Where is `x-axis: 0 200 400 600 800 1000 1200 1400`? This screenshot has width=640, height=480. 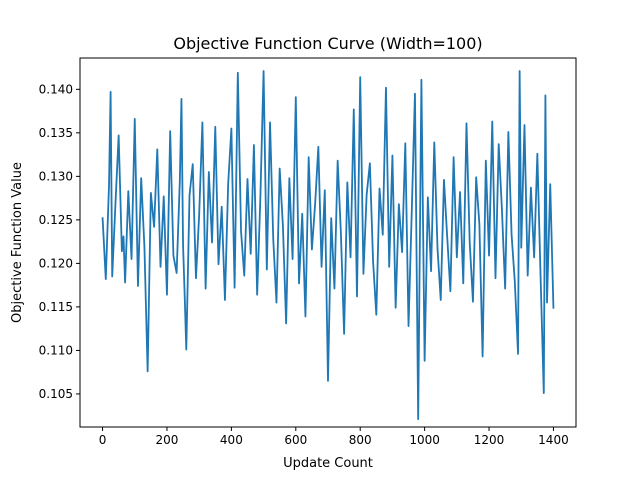 x-axis: 0 200 400 600 800 1000 1200 1400 is located at coordinates (334, 437).